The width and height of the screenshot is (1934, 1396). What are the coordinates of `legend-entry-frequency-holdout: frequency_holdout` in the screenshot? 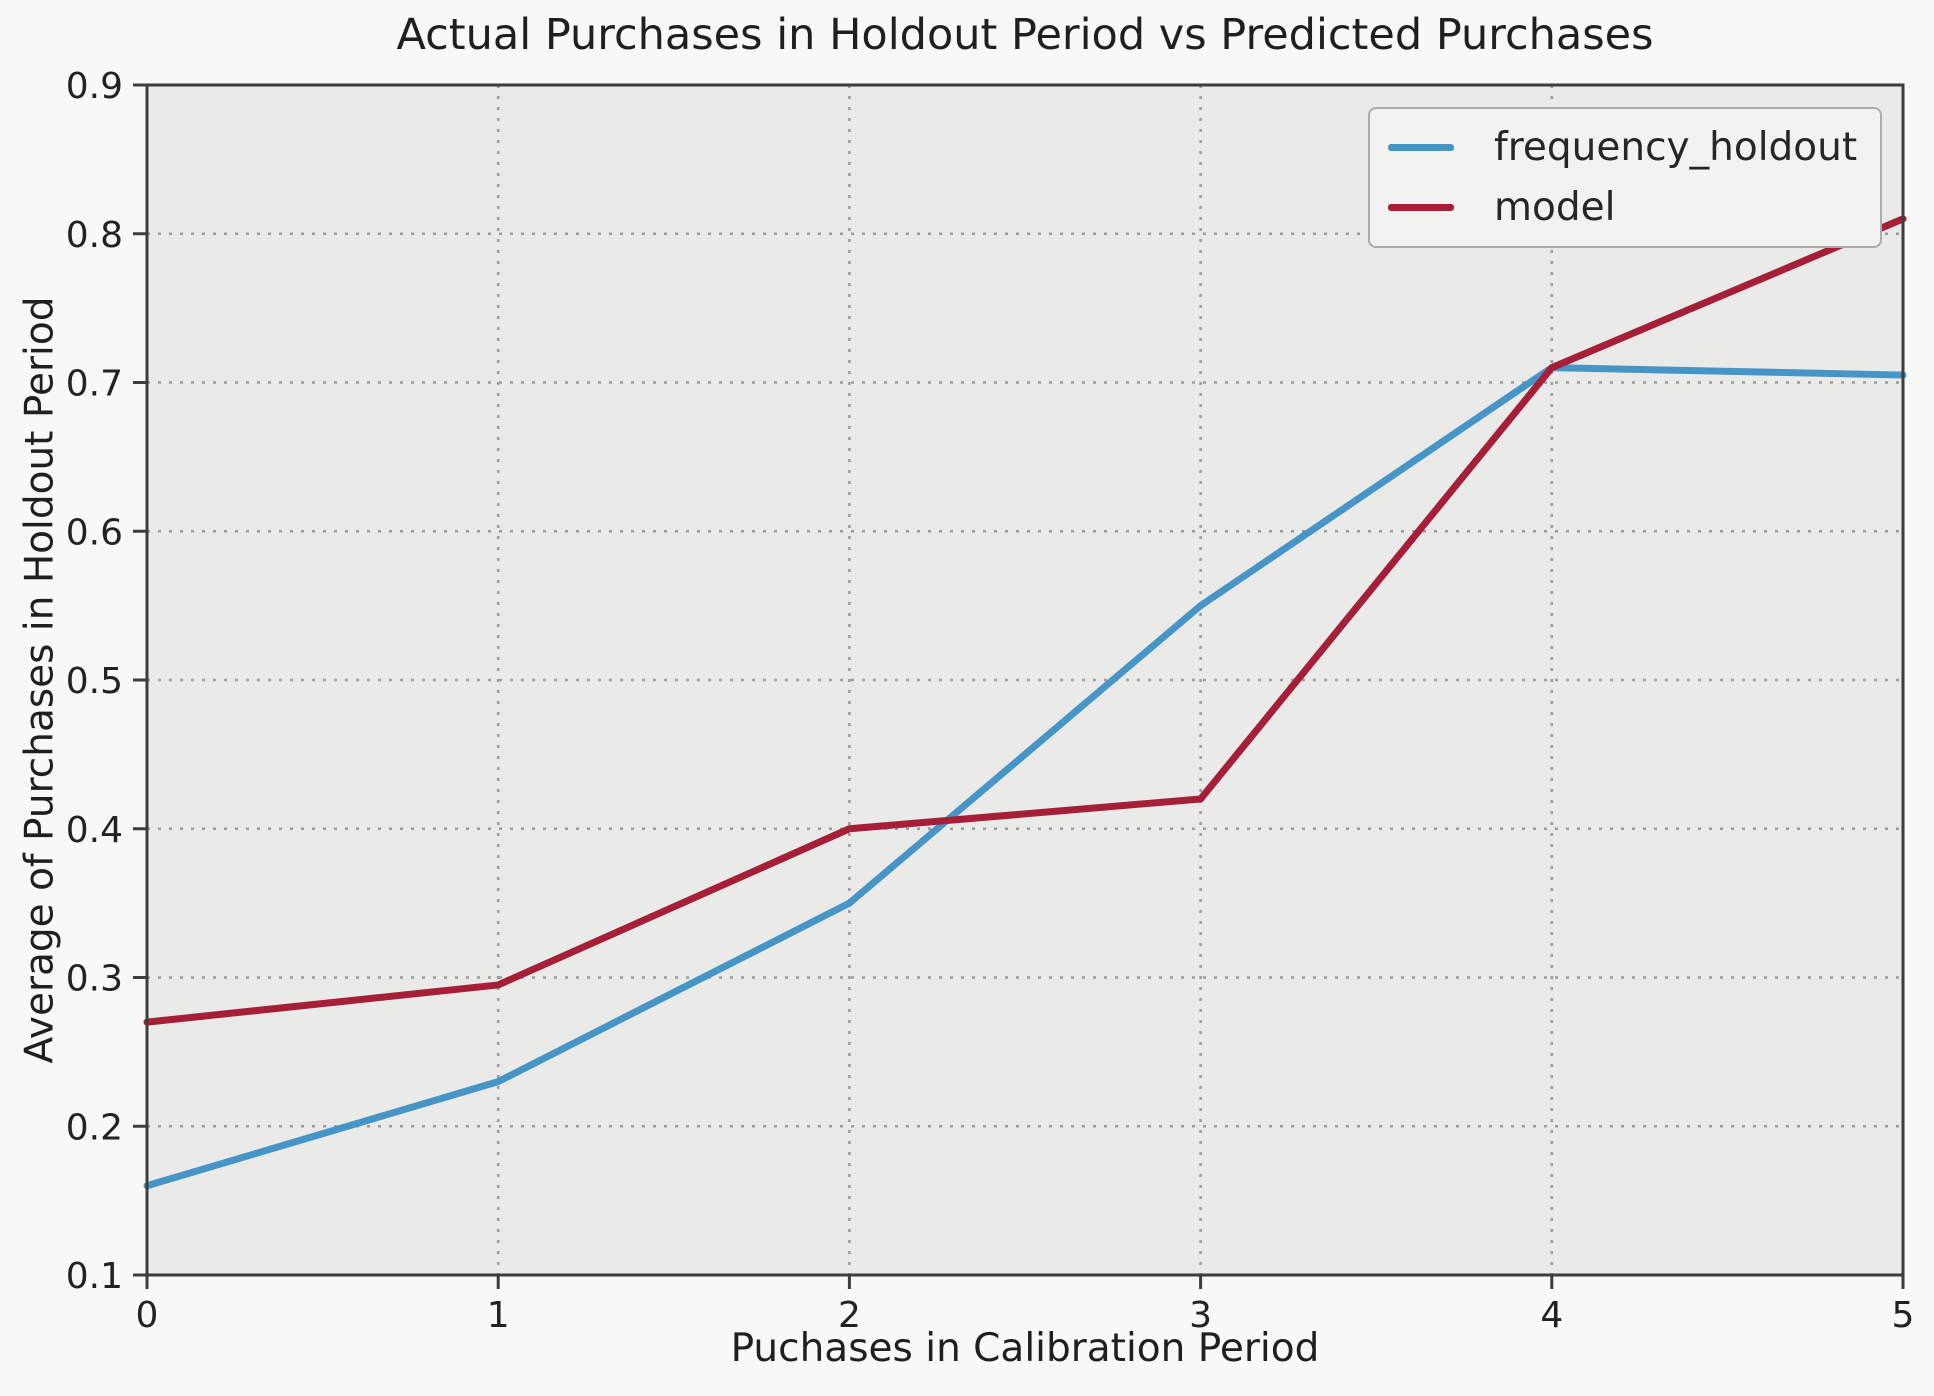 It's located at (1634, 147).